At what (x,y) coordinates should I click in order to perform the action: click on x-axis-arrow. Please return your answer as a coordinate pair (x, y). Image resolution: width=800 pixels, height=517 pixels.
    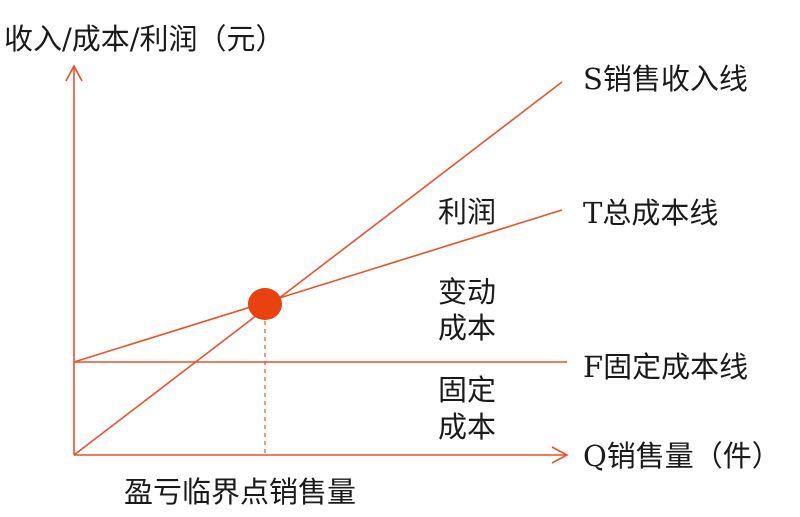
    Looking at the image, I should click on (560, 455).